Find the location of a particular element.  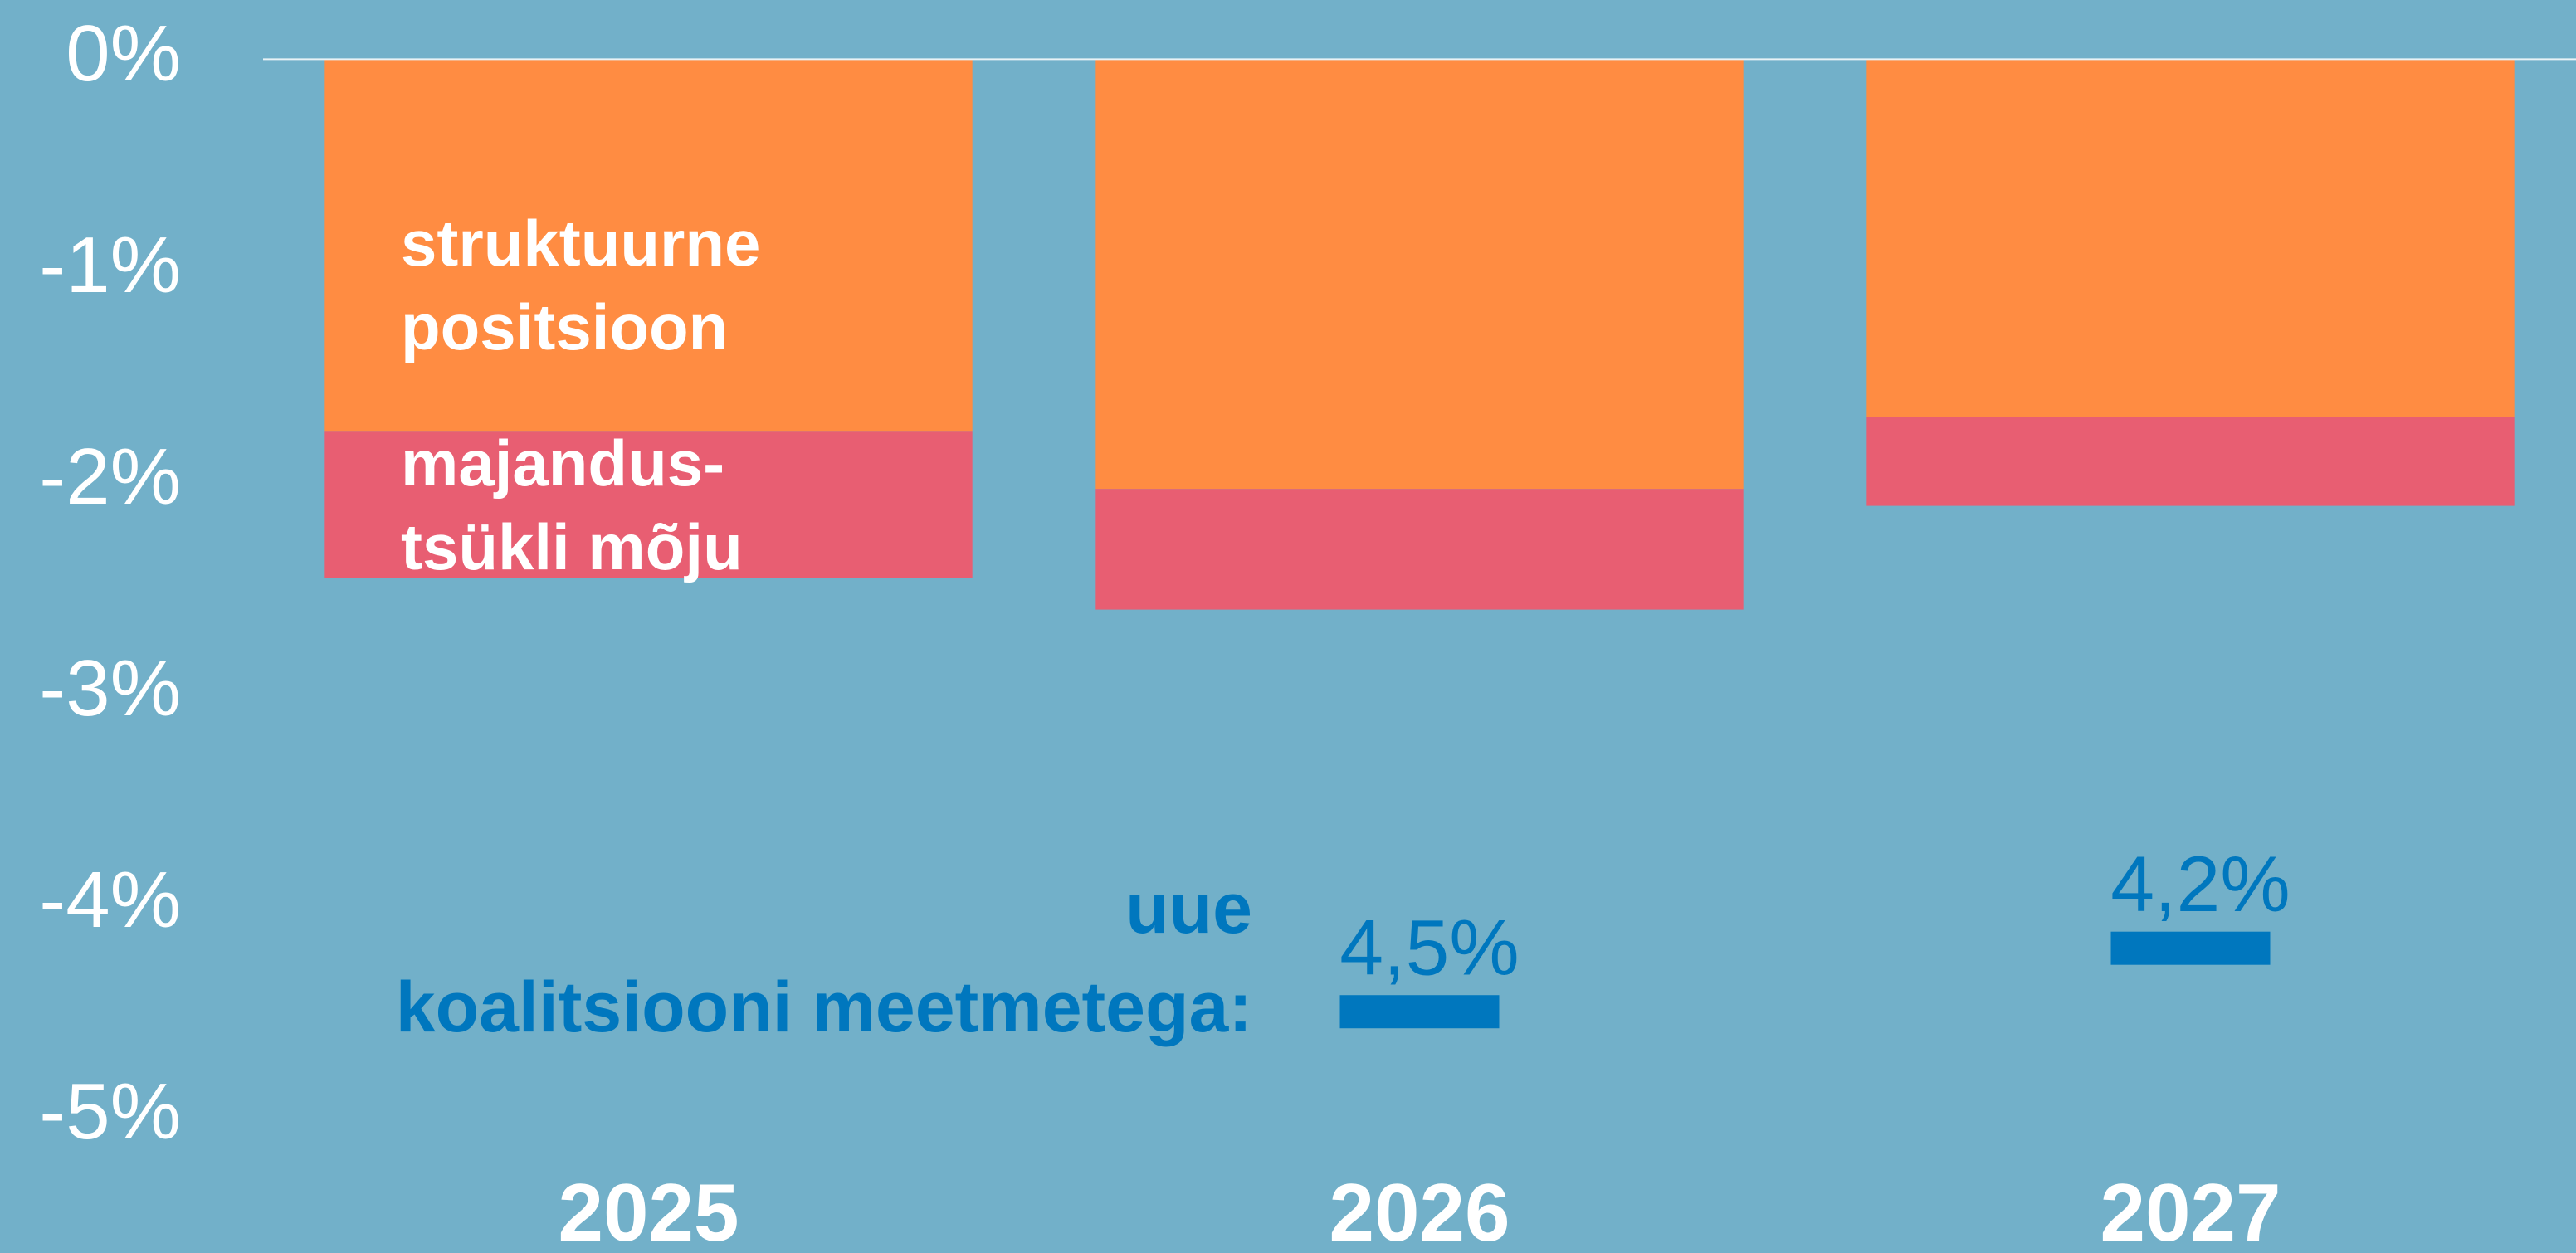

annotation: uue koalitsiooni meetmetega: is located at coordinates (824, 958).